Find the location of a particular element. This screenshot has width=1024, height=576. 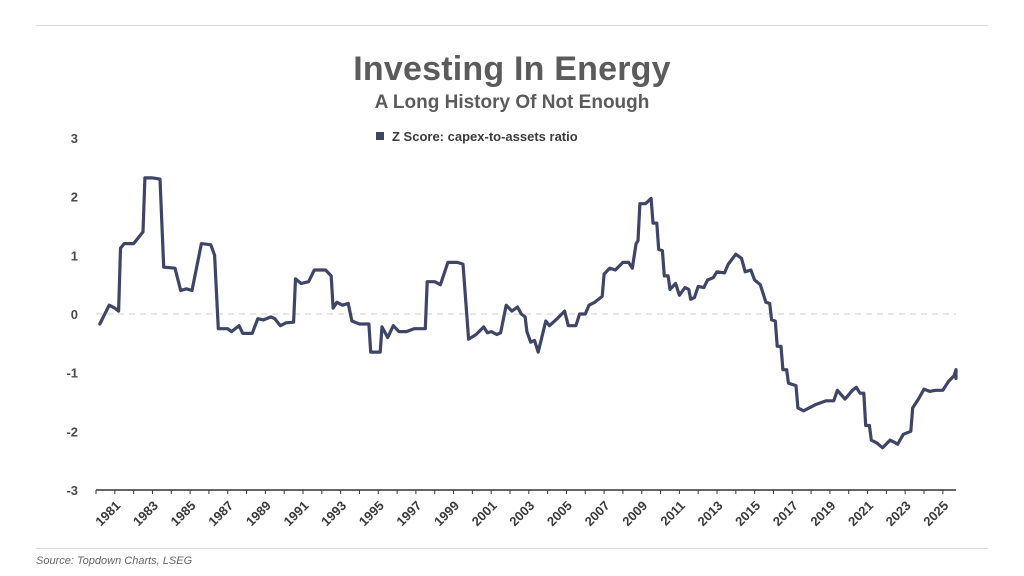

legend-swatch is located at coordinates (380, 136).